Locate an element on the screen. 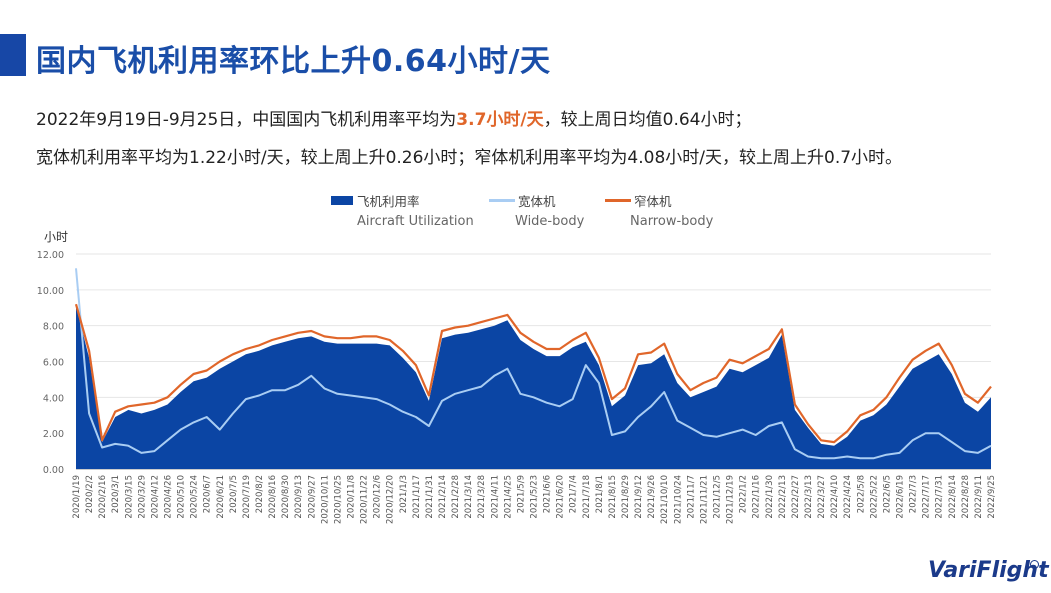  y-tick-label: 6.00 is located at coordinates (53, 363).